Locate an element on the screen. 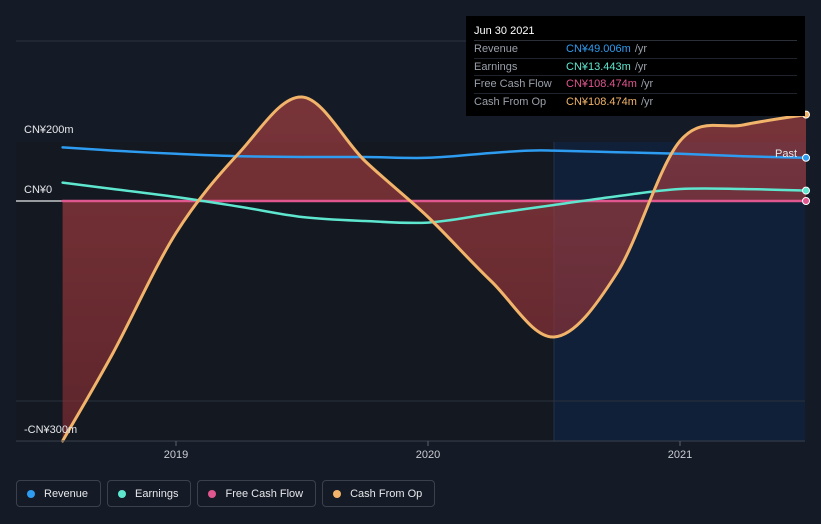 The height and width of the screenshot is (524, 821). tooltip-row-cash-from-op: Cash From Op CN¥108.474m /yr is located at coordinates (635, 102).